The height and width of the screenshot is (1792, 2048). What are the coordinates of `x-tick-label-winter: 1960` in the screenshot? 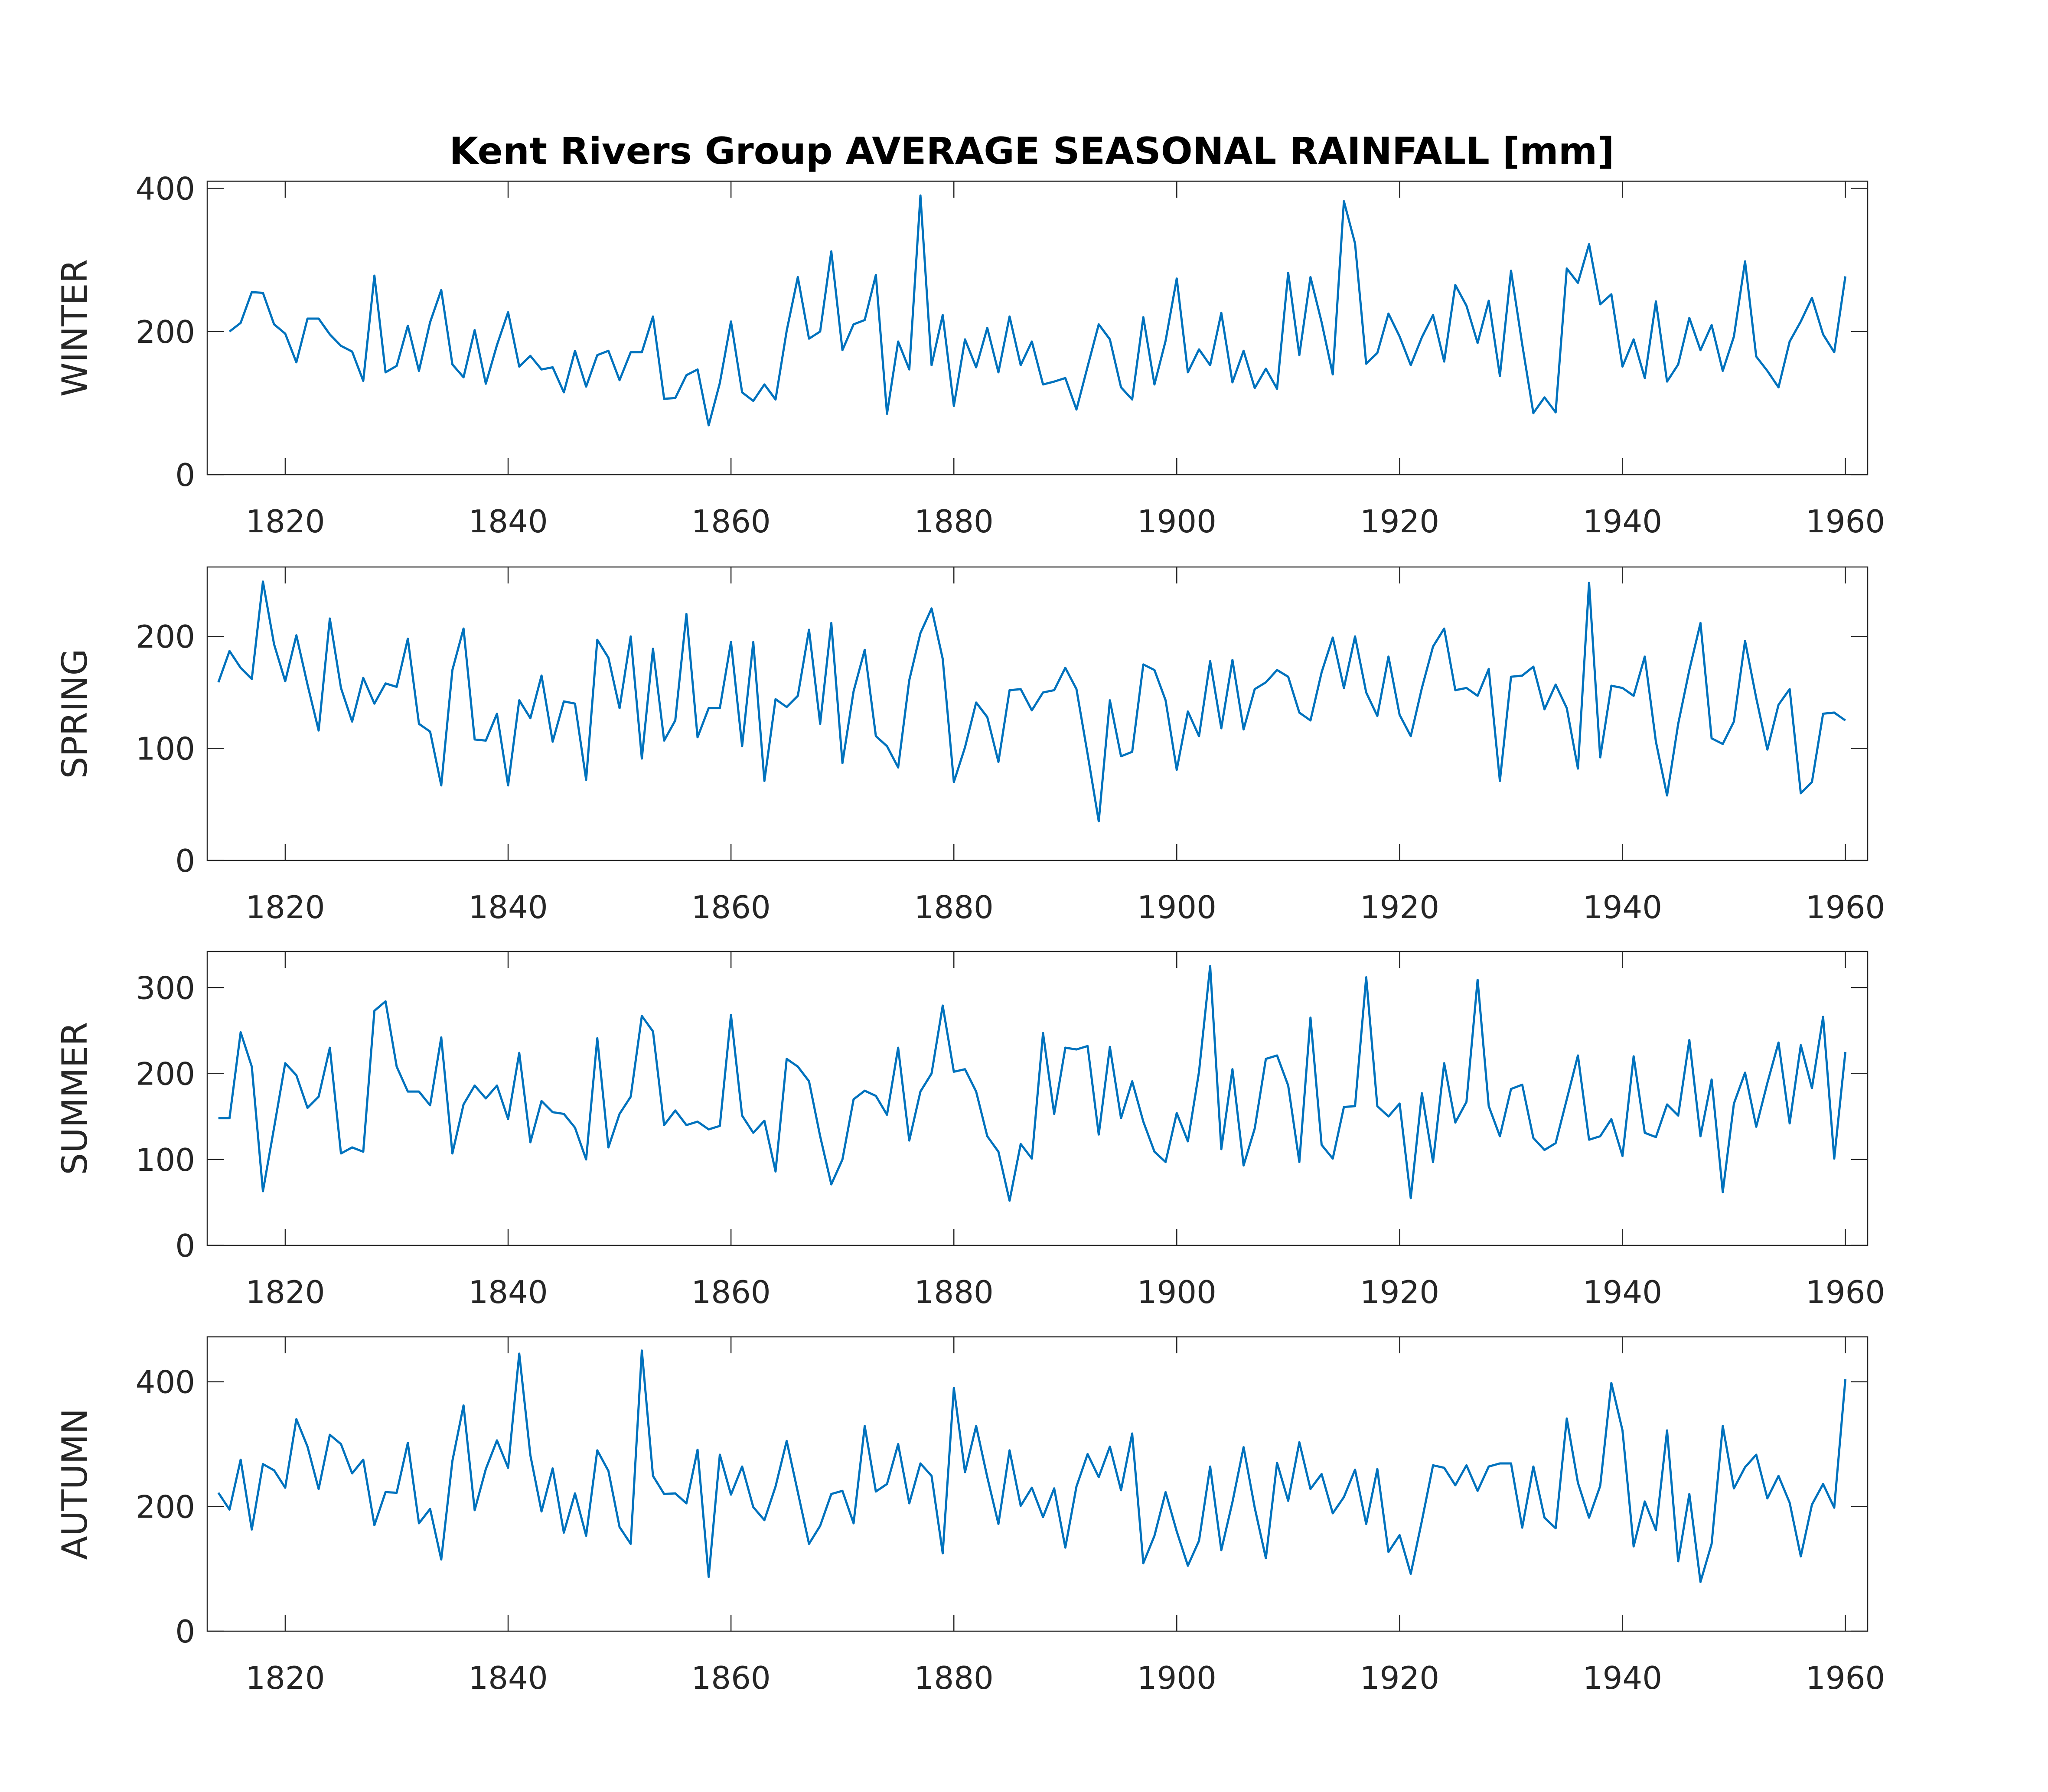 It's located at (1845, 521).